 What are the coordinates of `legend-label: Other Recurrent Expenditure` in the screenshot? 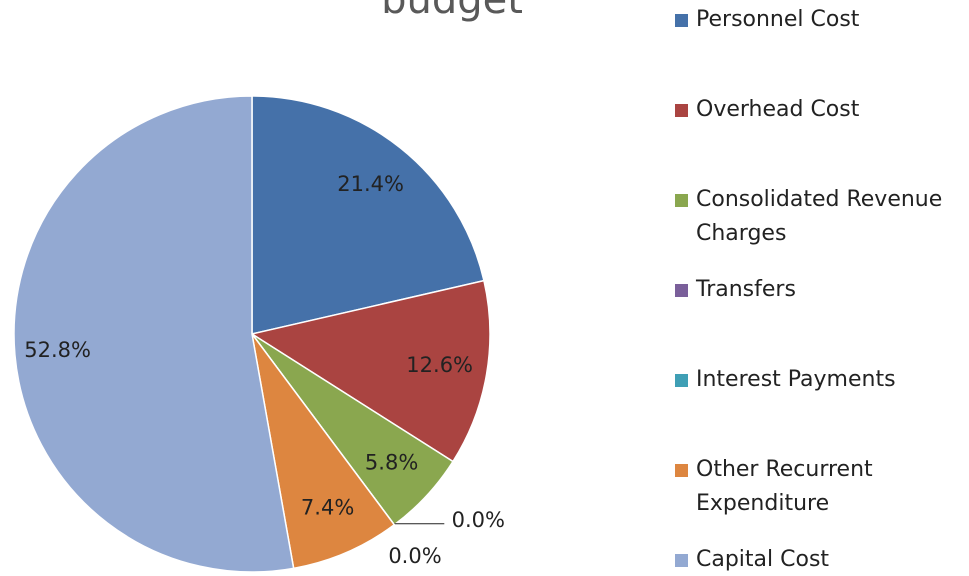 It's located at (784, 486).